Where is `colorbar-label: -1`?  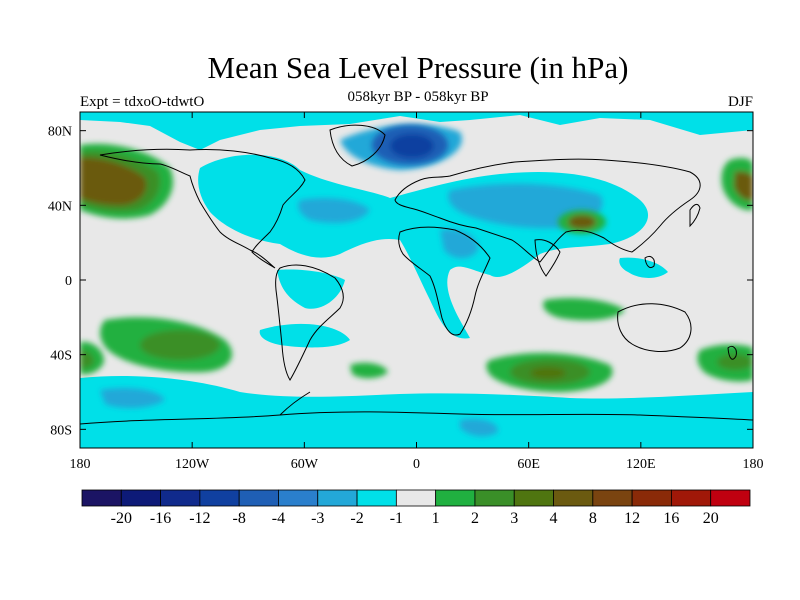
colorbar-label: -1 is located at coordinates (396, 518).